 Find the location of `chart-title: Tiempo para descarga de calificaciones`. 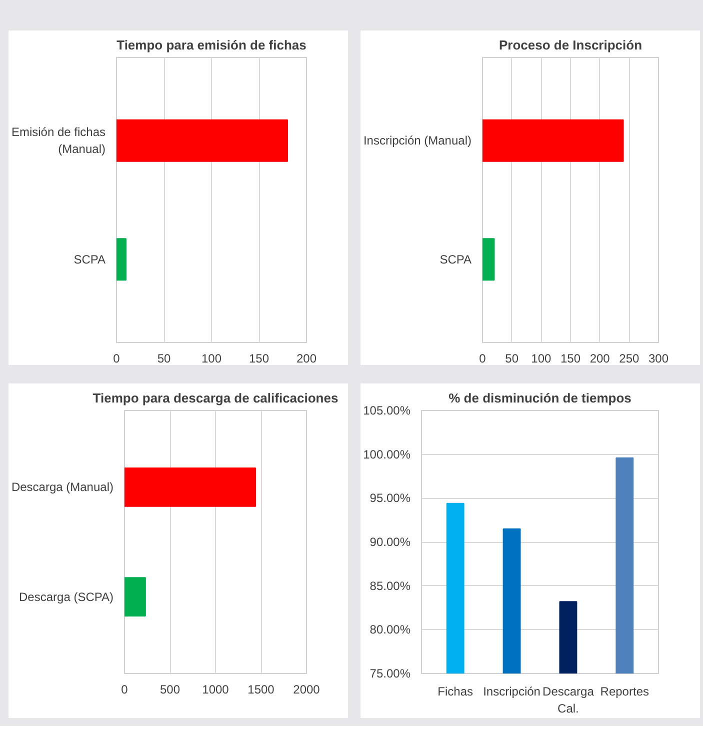

chart-title: Tiempo para descarga de calificaciones is located at coordinates (215, 398).